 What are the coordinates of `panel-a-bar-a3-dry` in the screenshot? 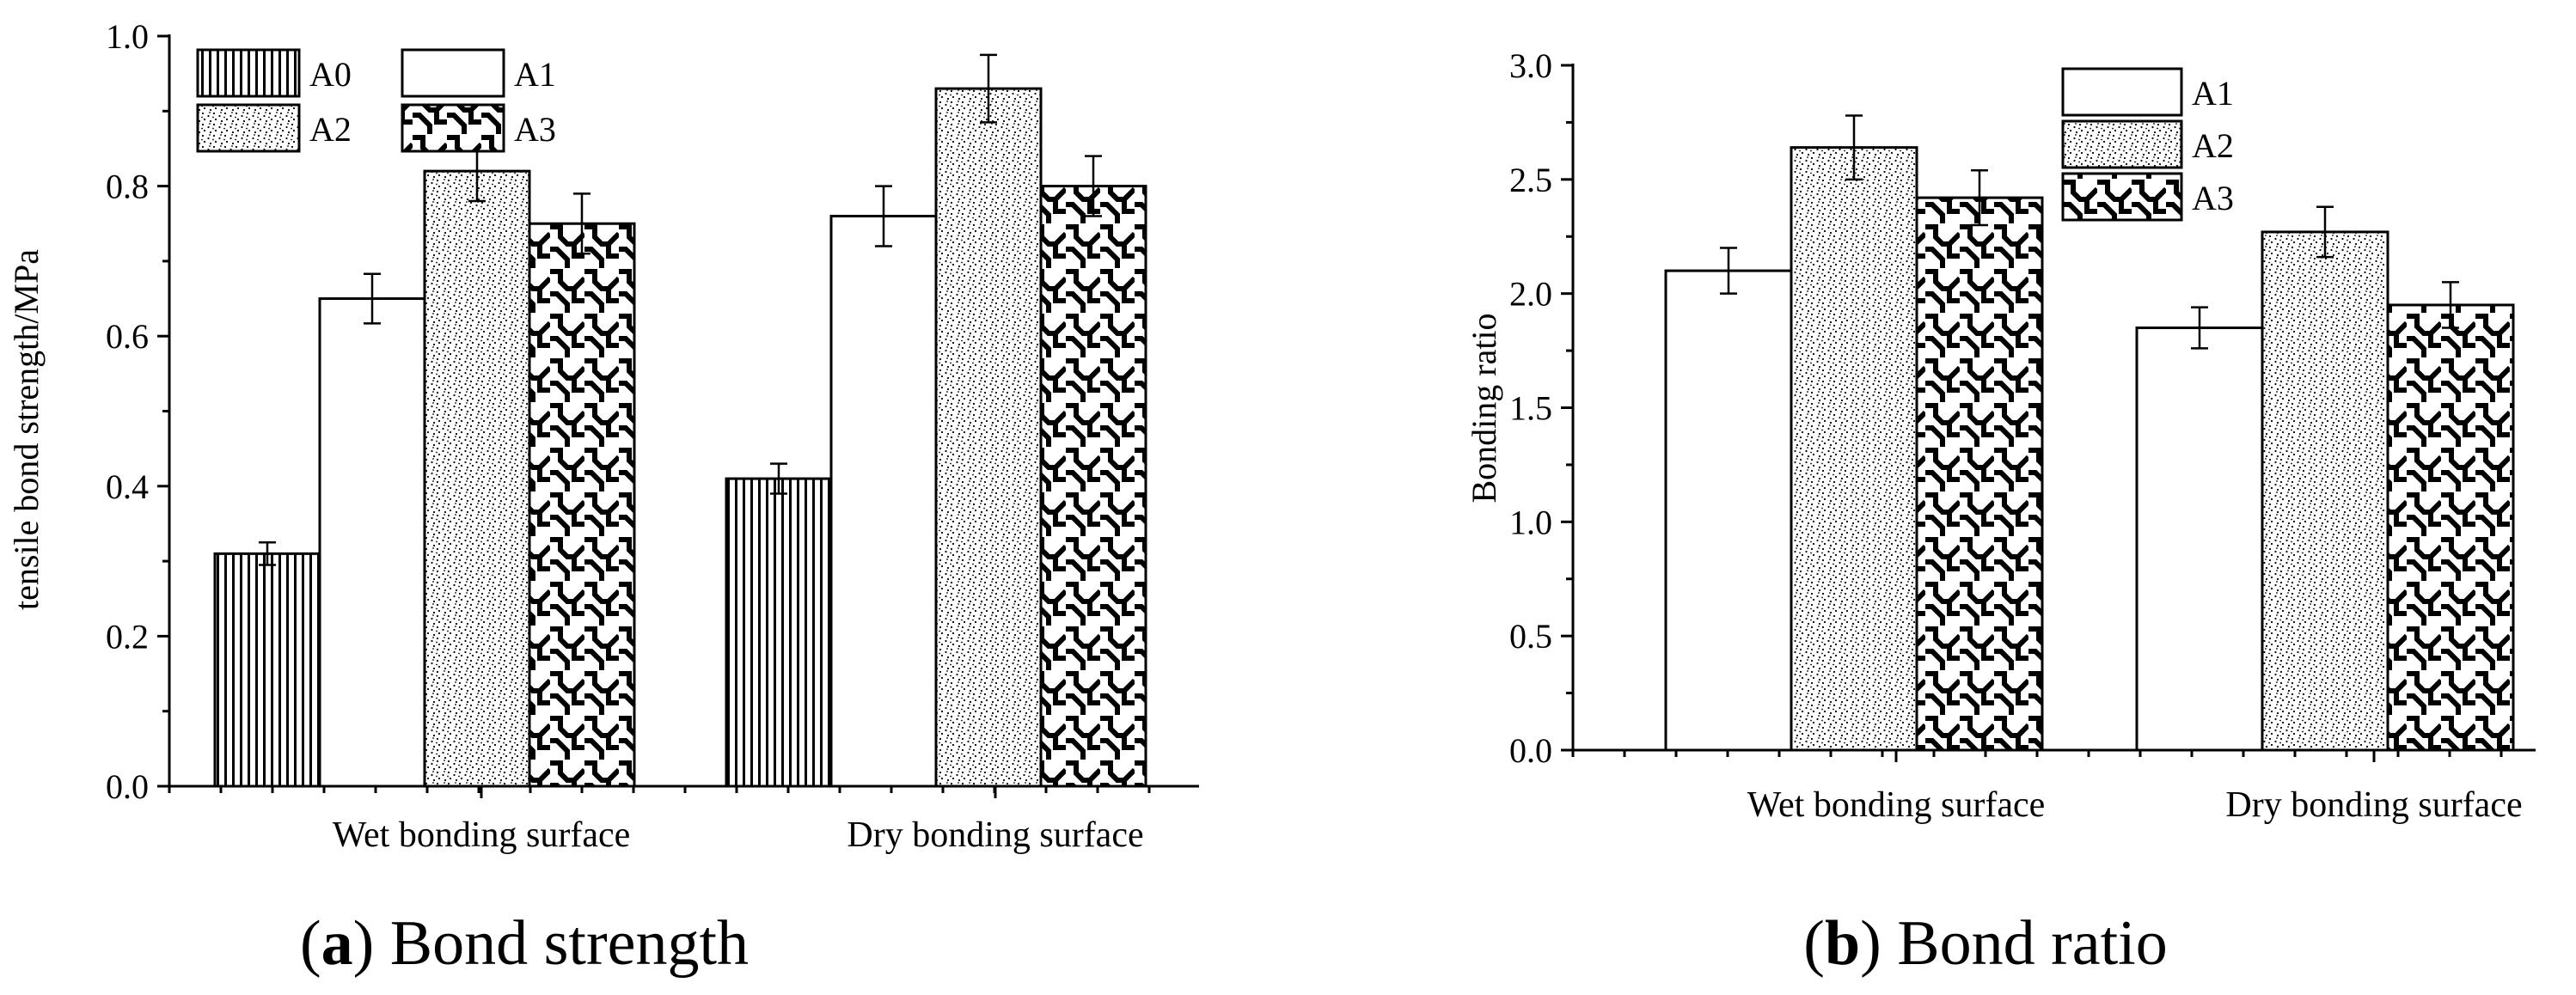 It's located at (1093, 487).